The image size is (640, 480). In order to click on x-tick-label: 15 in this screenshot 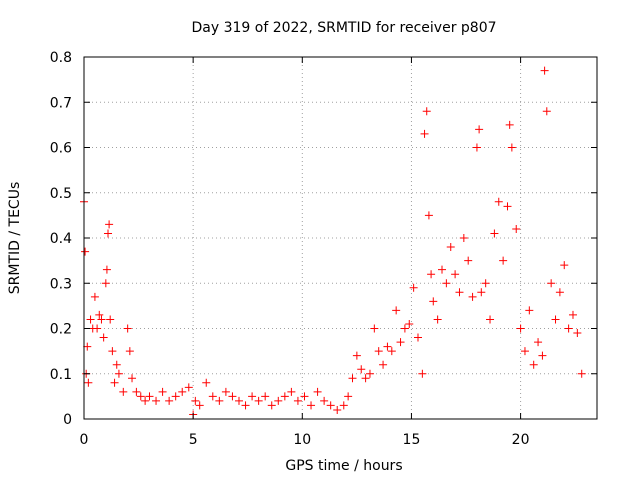, I will do `click(412, 440)`.